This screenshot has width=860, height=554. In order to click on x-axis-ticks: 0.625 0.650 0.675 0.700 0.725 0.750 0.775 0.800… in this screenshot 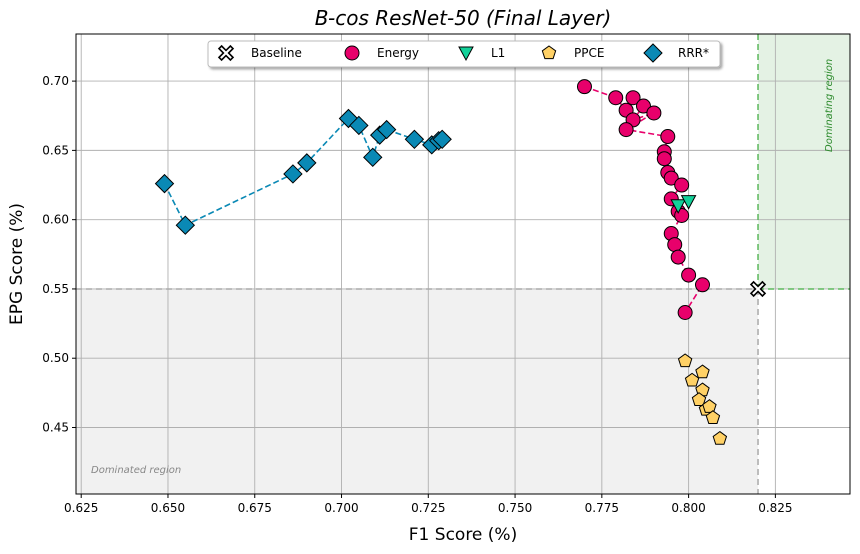, I will do `click(428, 504)`.